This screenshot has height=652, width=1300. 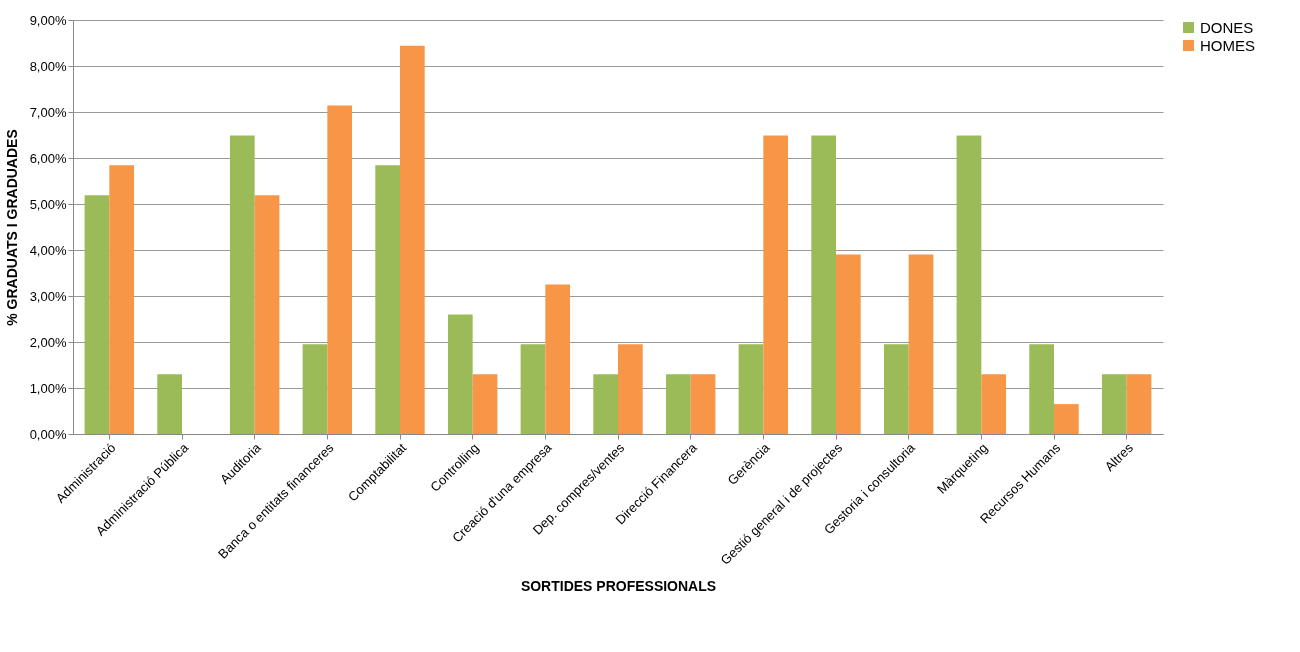 What do you see at coordinates (48, 158) in the screenshot?
I see `y-tick-label: 6,00%` at bounding box center [48, 158].